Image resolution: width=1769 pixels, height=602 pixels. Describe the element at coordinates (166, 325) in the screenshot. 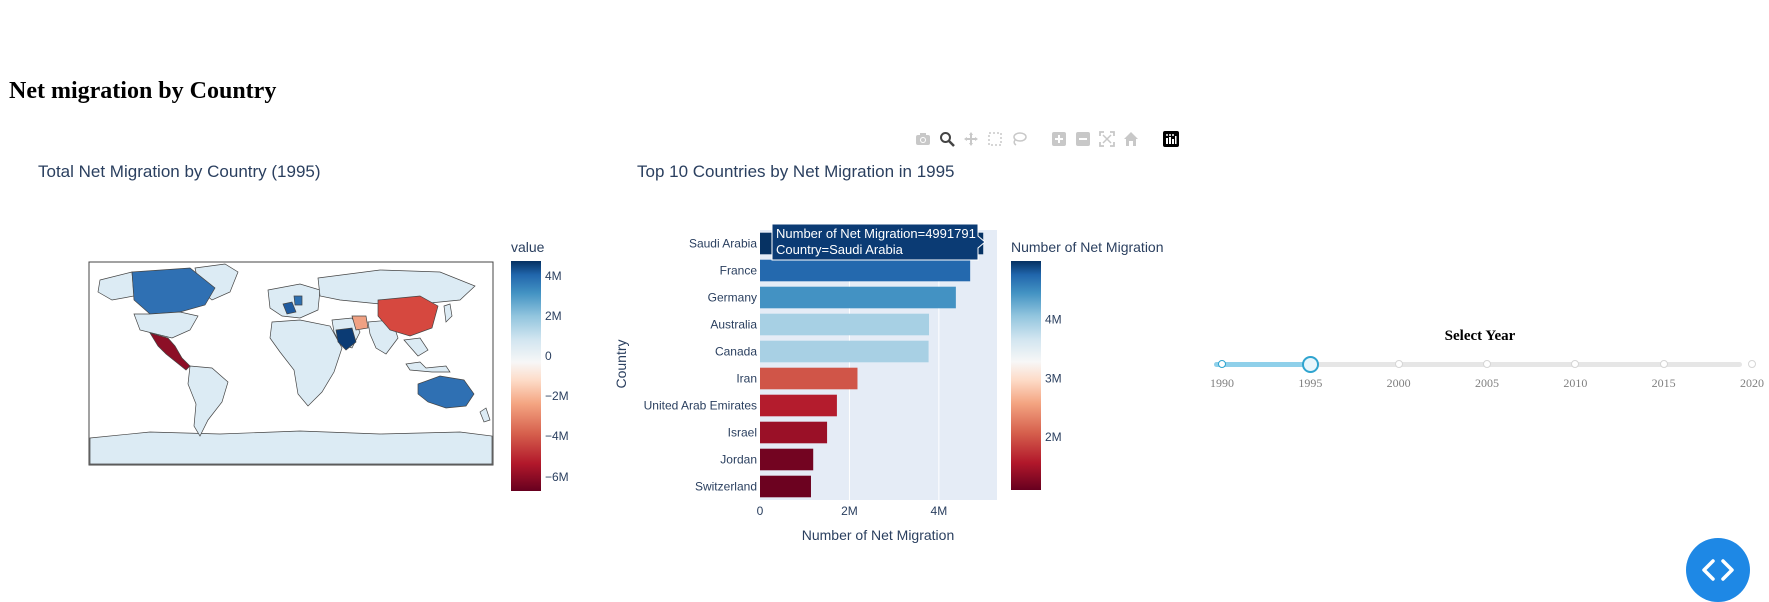

I see `region-usa` at that location.